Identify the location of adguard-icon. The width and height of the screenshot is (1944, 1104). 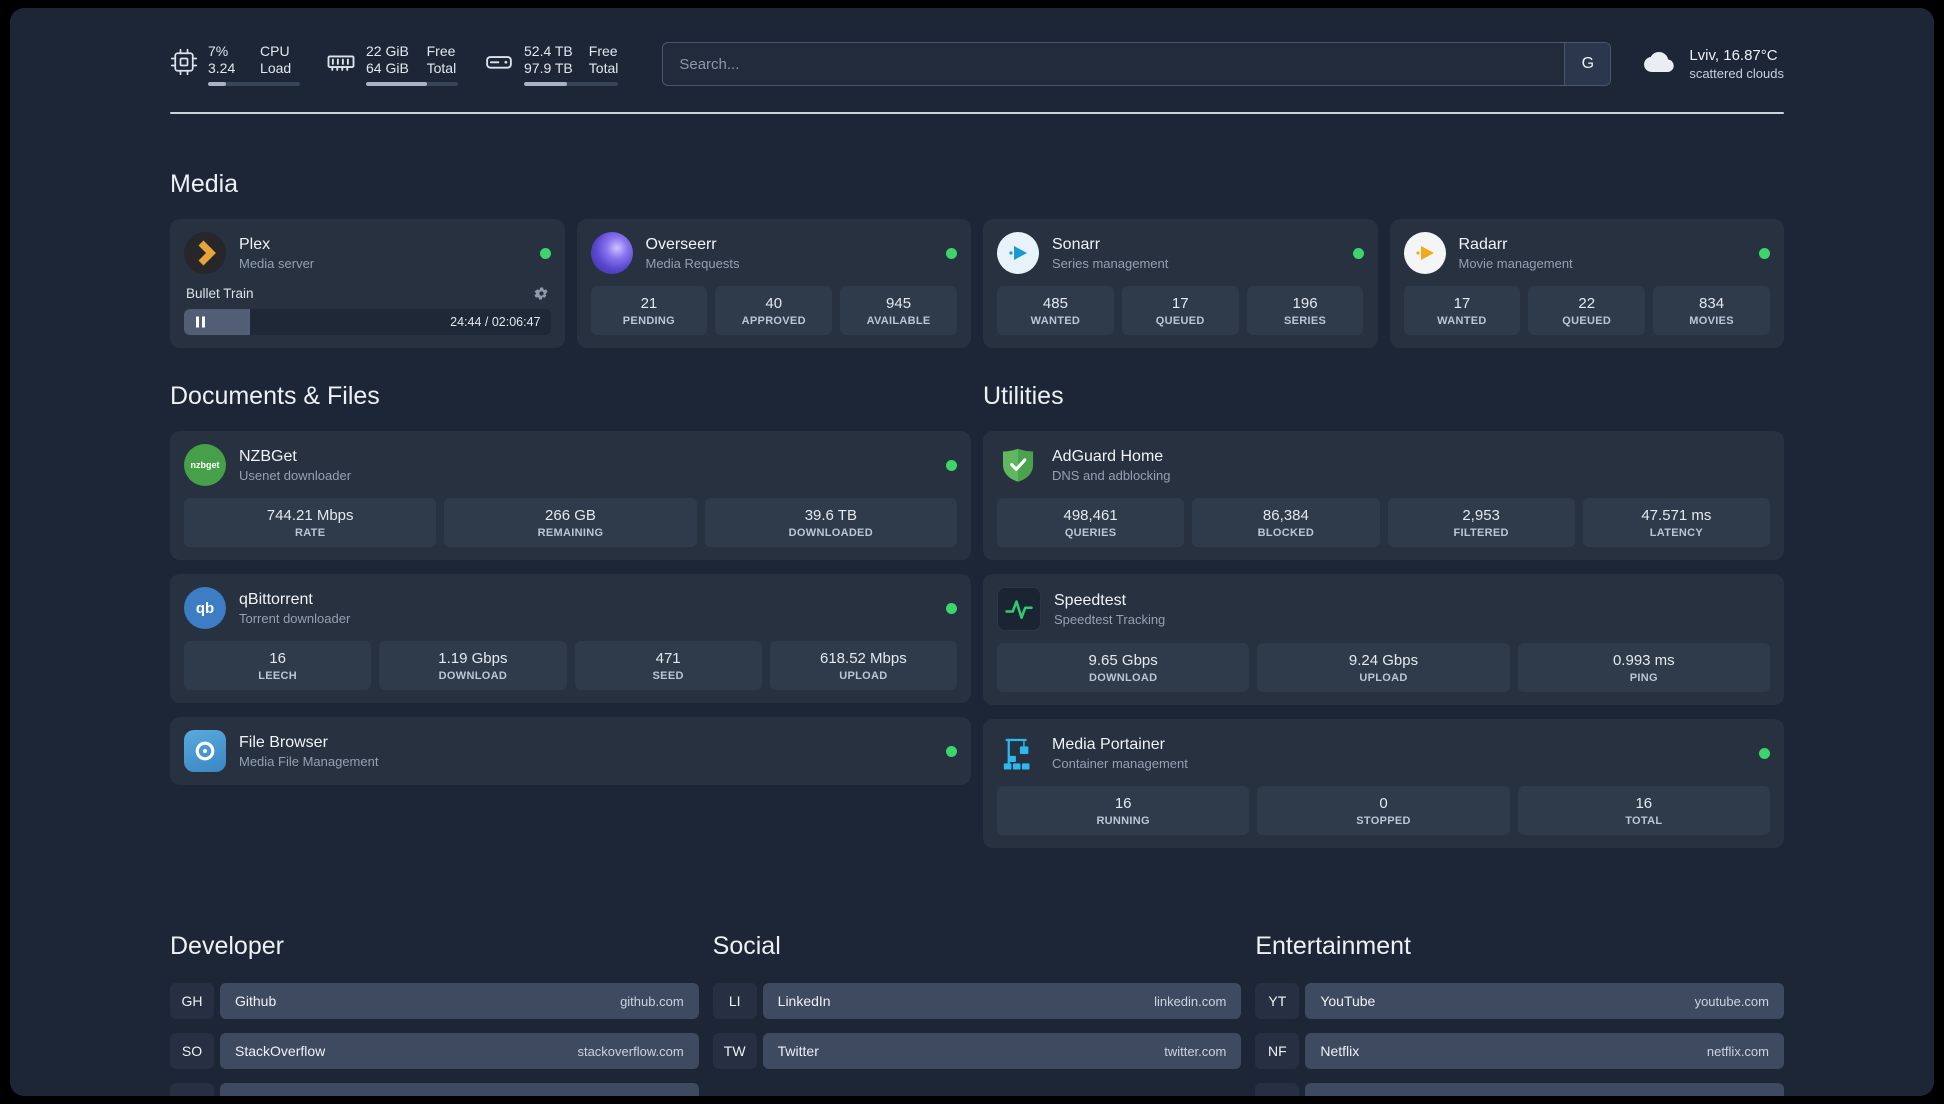
(1018, 465).